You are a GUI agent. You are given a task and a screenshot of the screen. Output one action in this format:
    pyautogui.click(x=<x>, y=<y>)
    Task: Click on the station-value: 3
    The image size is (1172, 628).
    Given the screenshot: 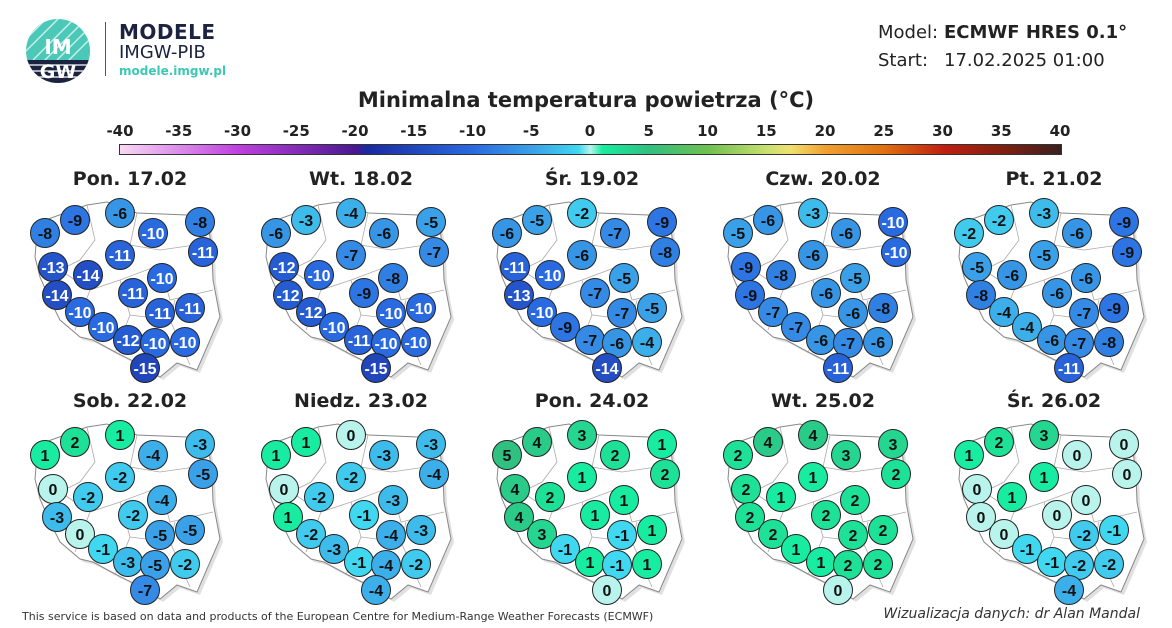 What is the action you would take?
    pyautogui.click(x=1044, y=436)
    